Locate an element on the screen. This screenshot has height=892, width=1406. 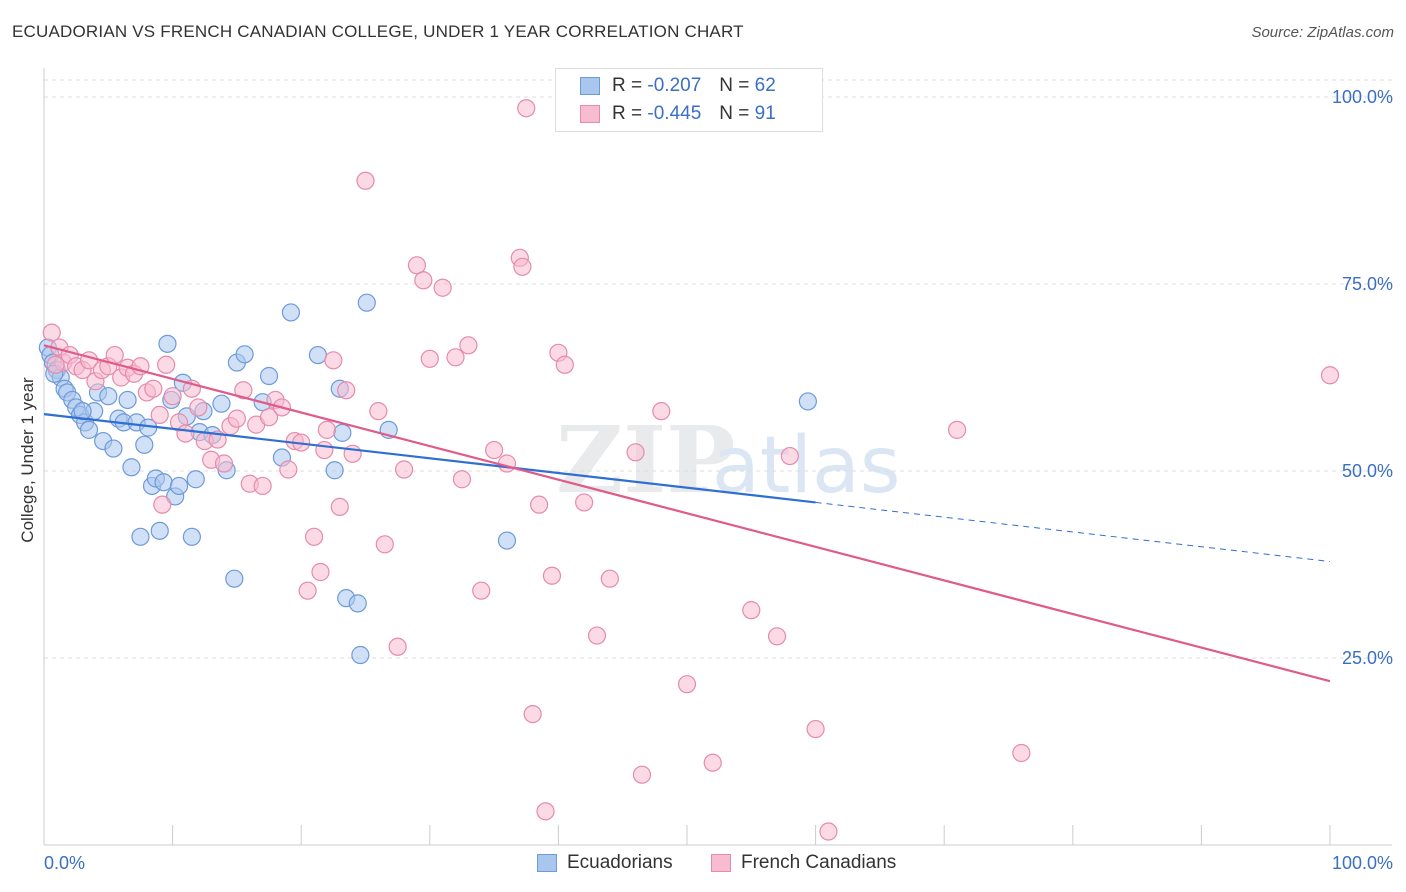
bottom-legend-label-french-canadians: French Canadians is located at coordinates (819, 862).